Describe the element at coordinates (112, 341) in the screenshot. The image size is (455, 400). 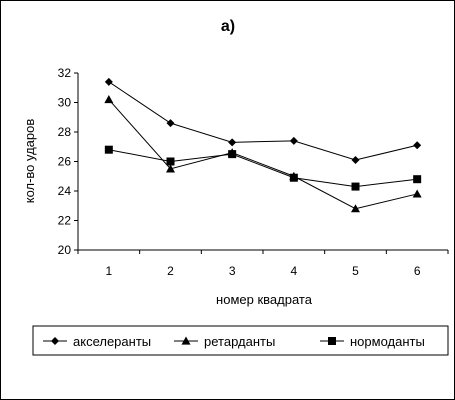
I see `legend-label-1: акселеранты` at that location.